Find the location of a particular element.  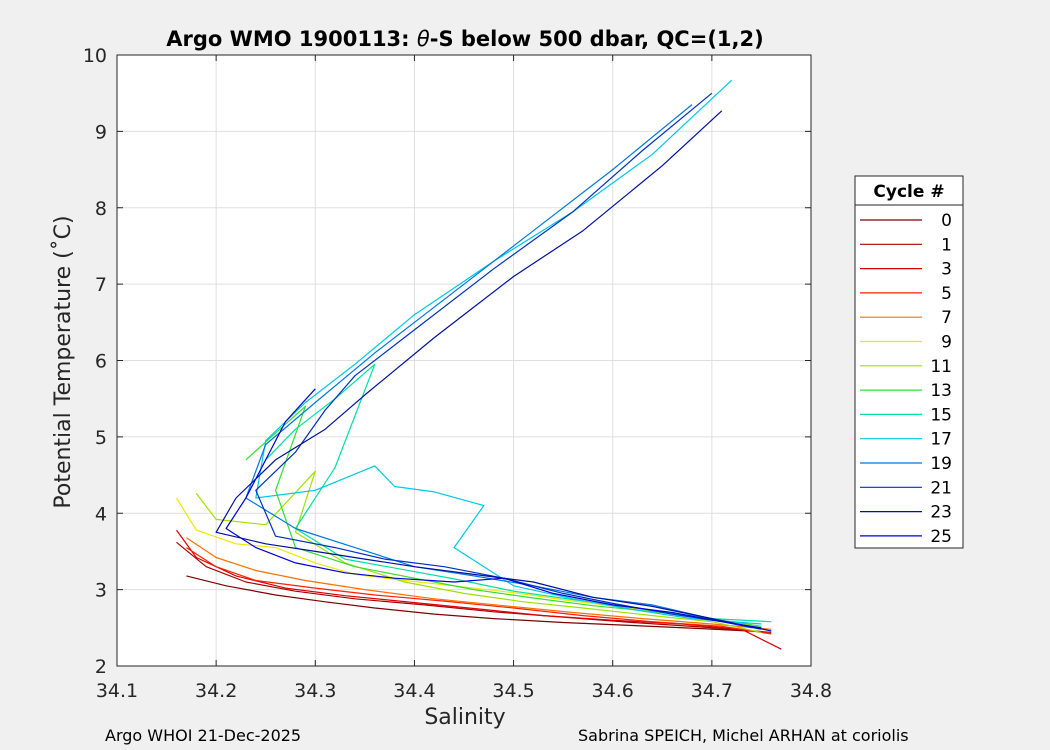

y-tick-label: 4 is located at coordinates (101, 514).